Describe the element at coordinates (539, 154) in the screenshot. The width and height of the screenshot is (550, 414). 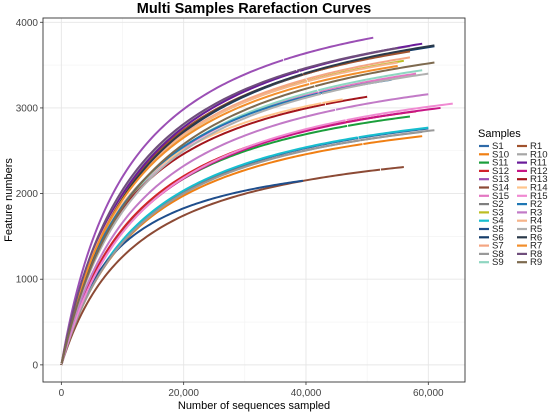
I see `legend-label-r10: R10` at that location.